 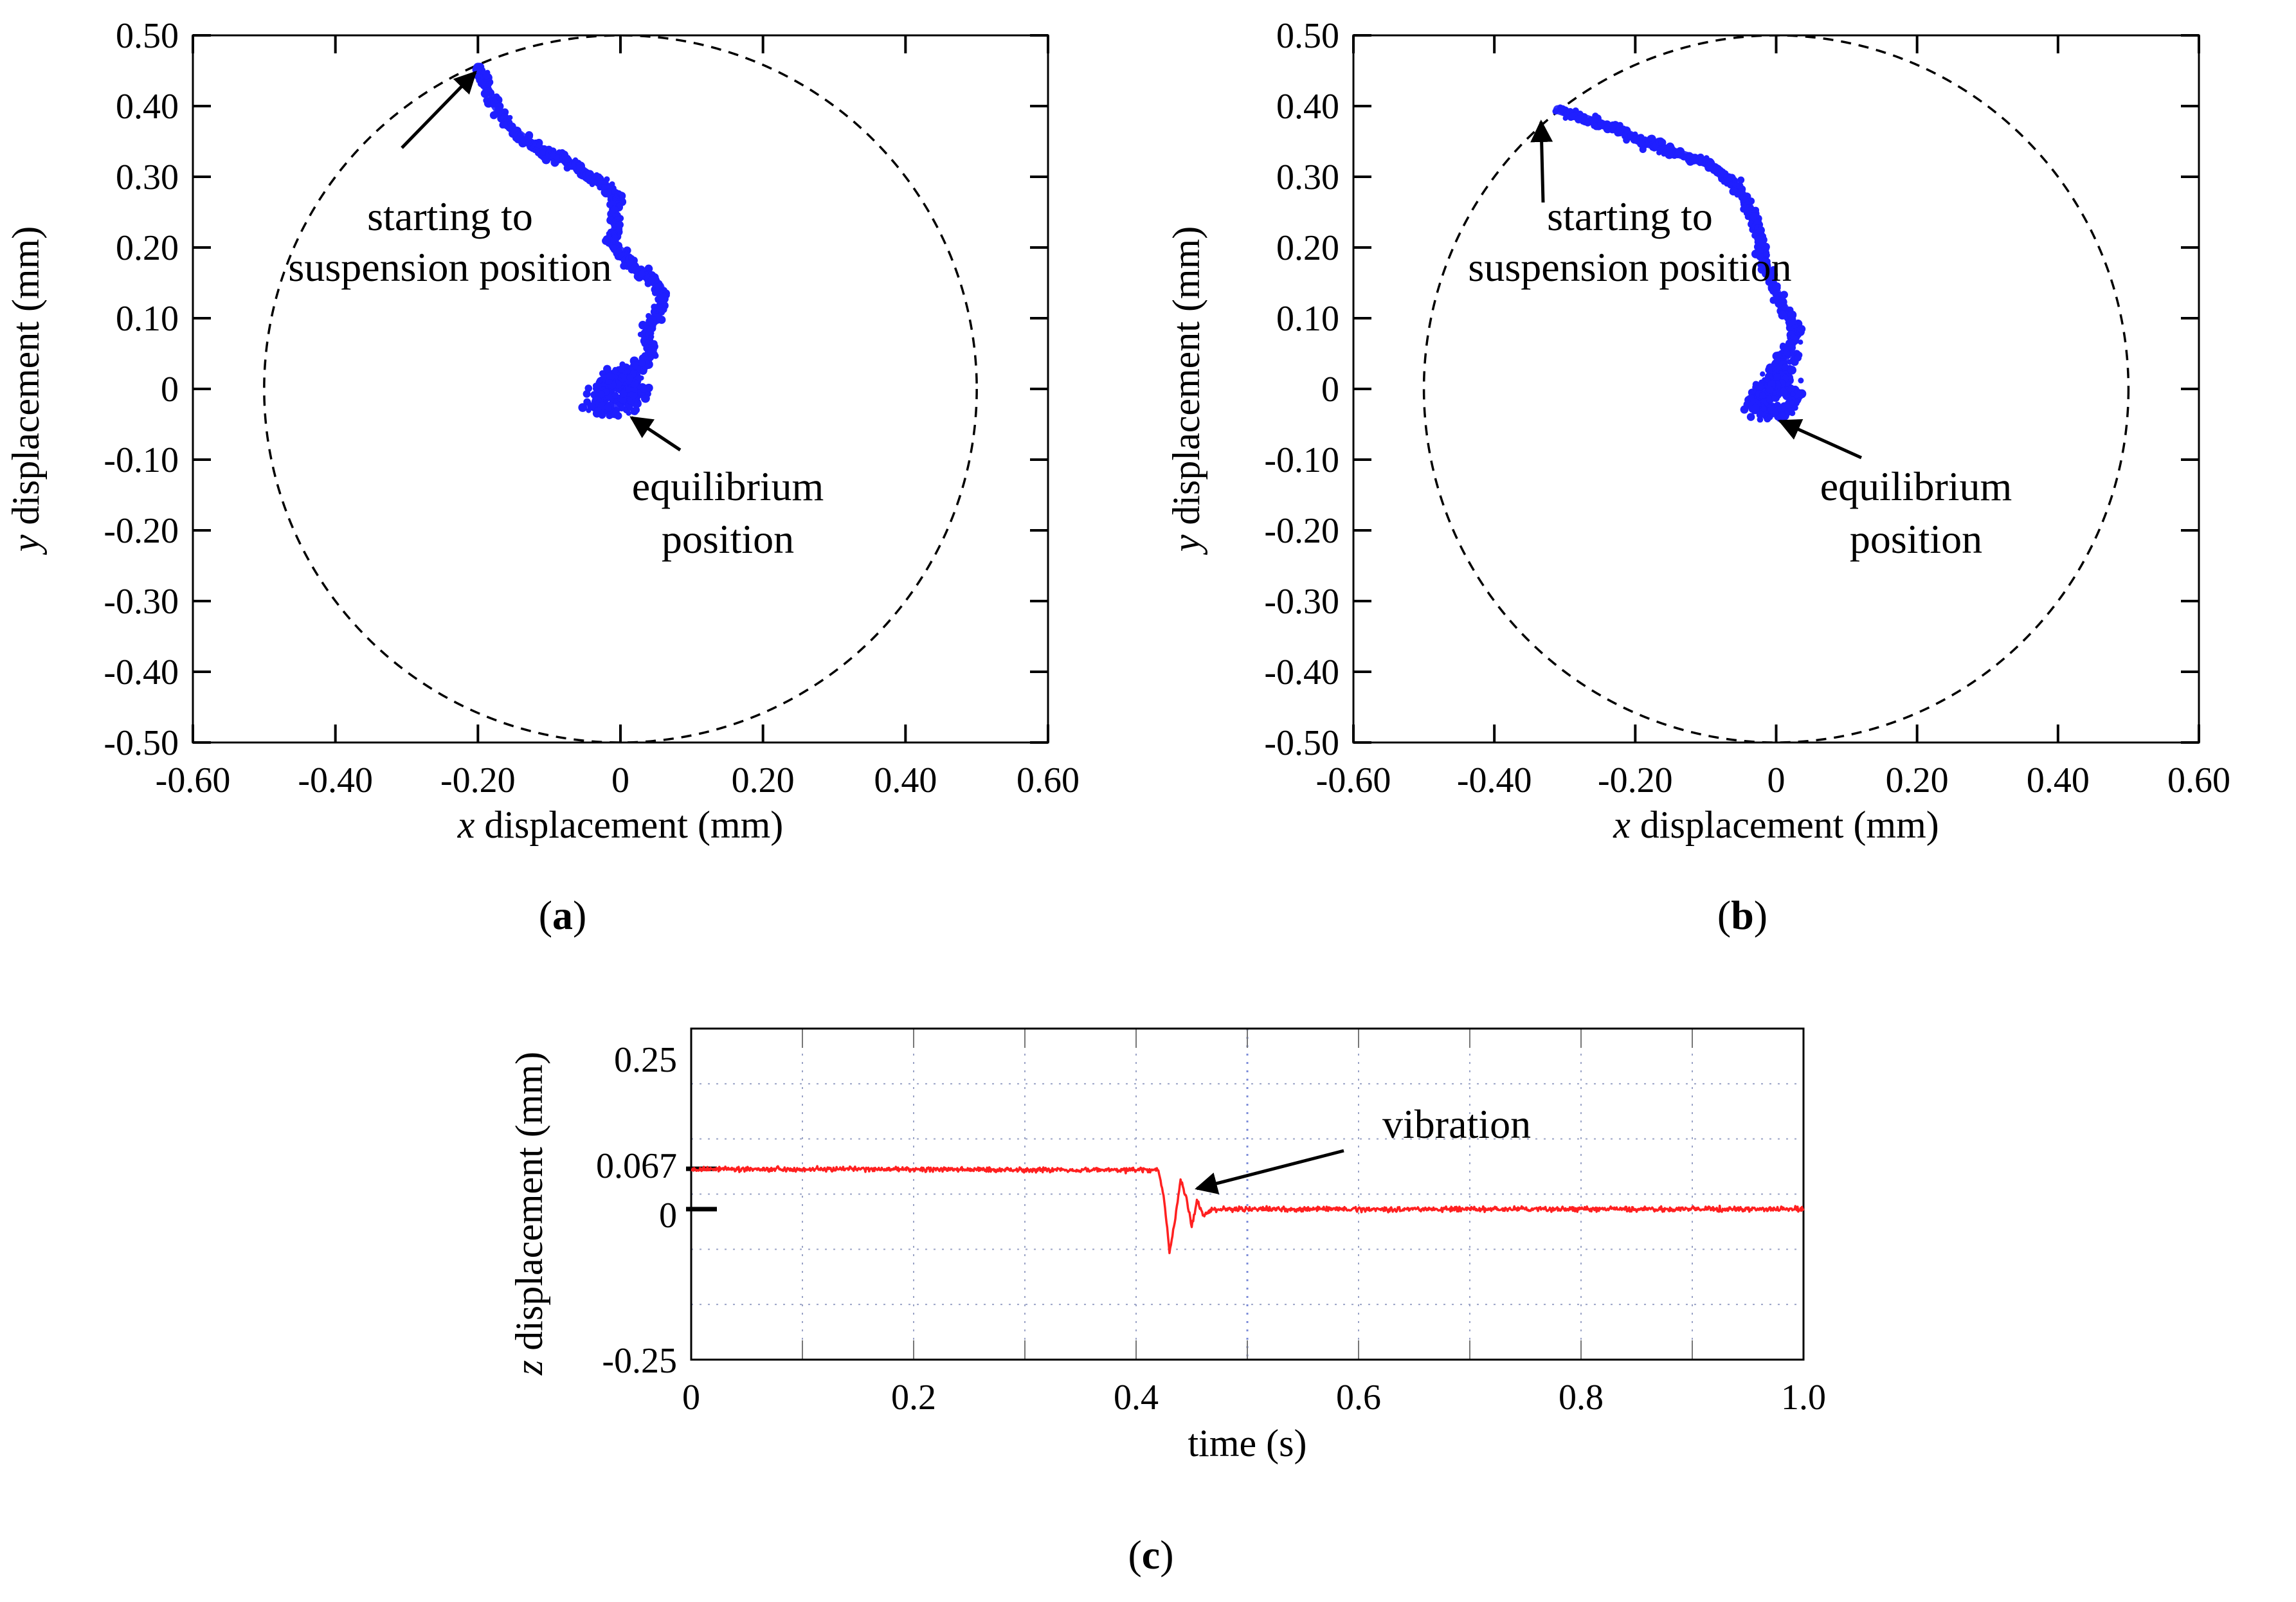 What do you see at coordinates (450, 216) in the screenshot?
I see `start-annotation-text: starting to` at bounding box center [450, 216].